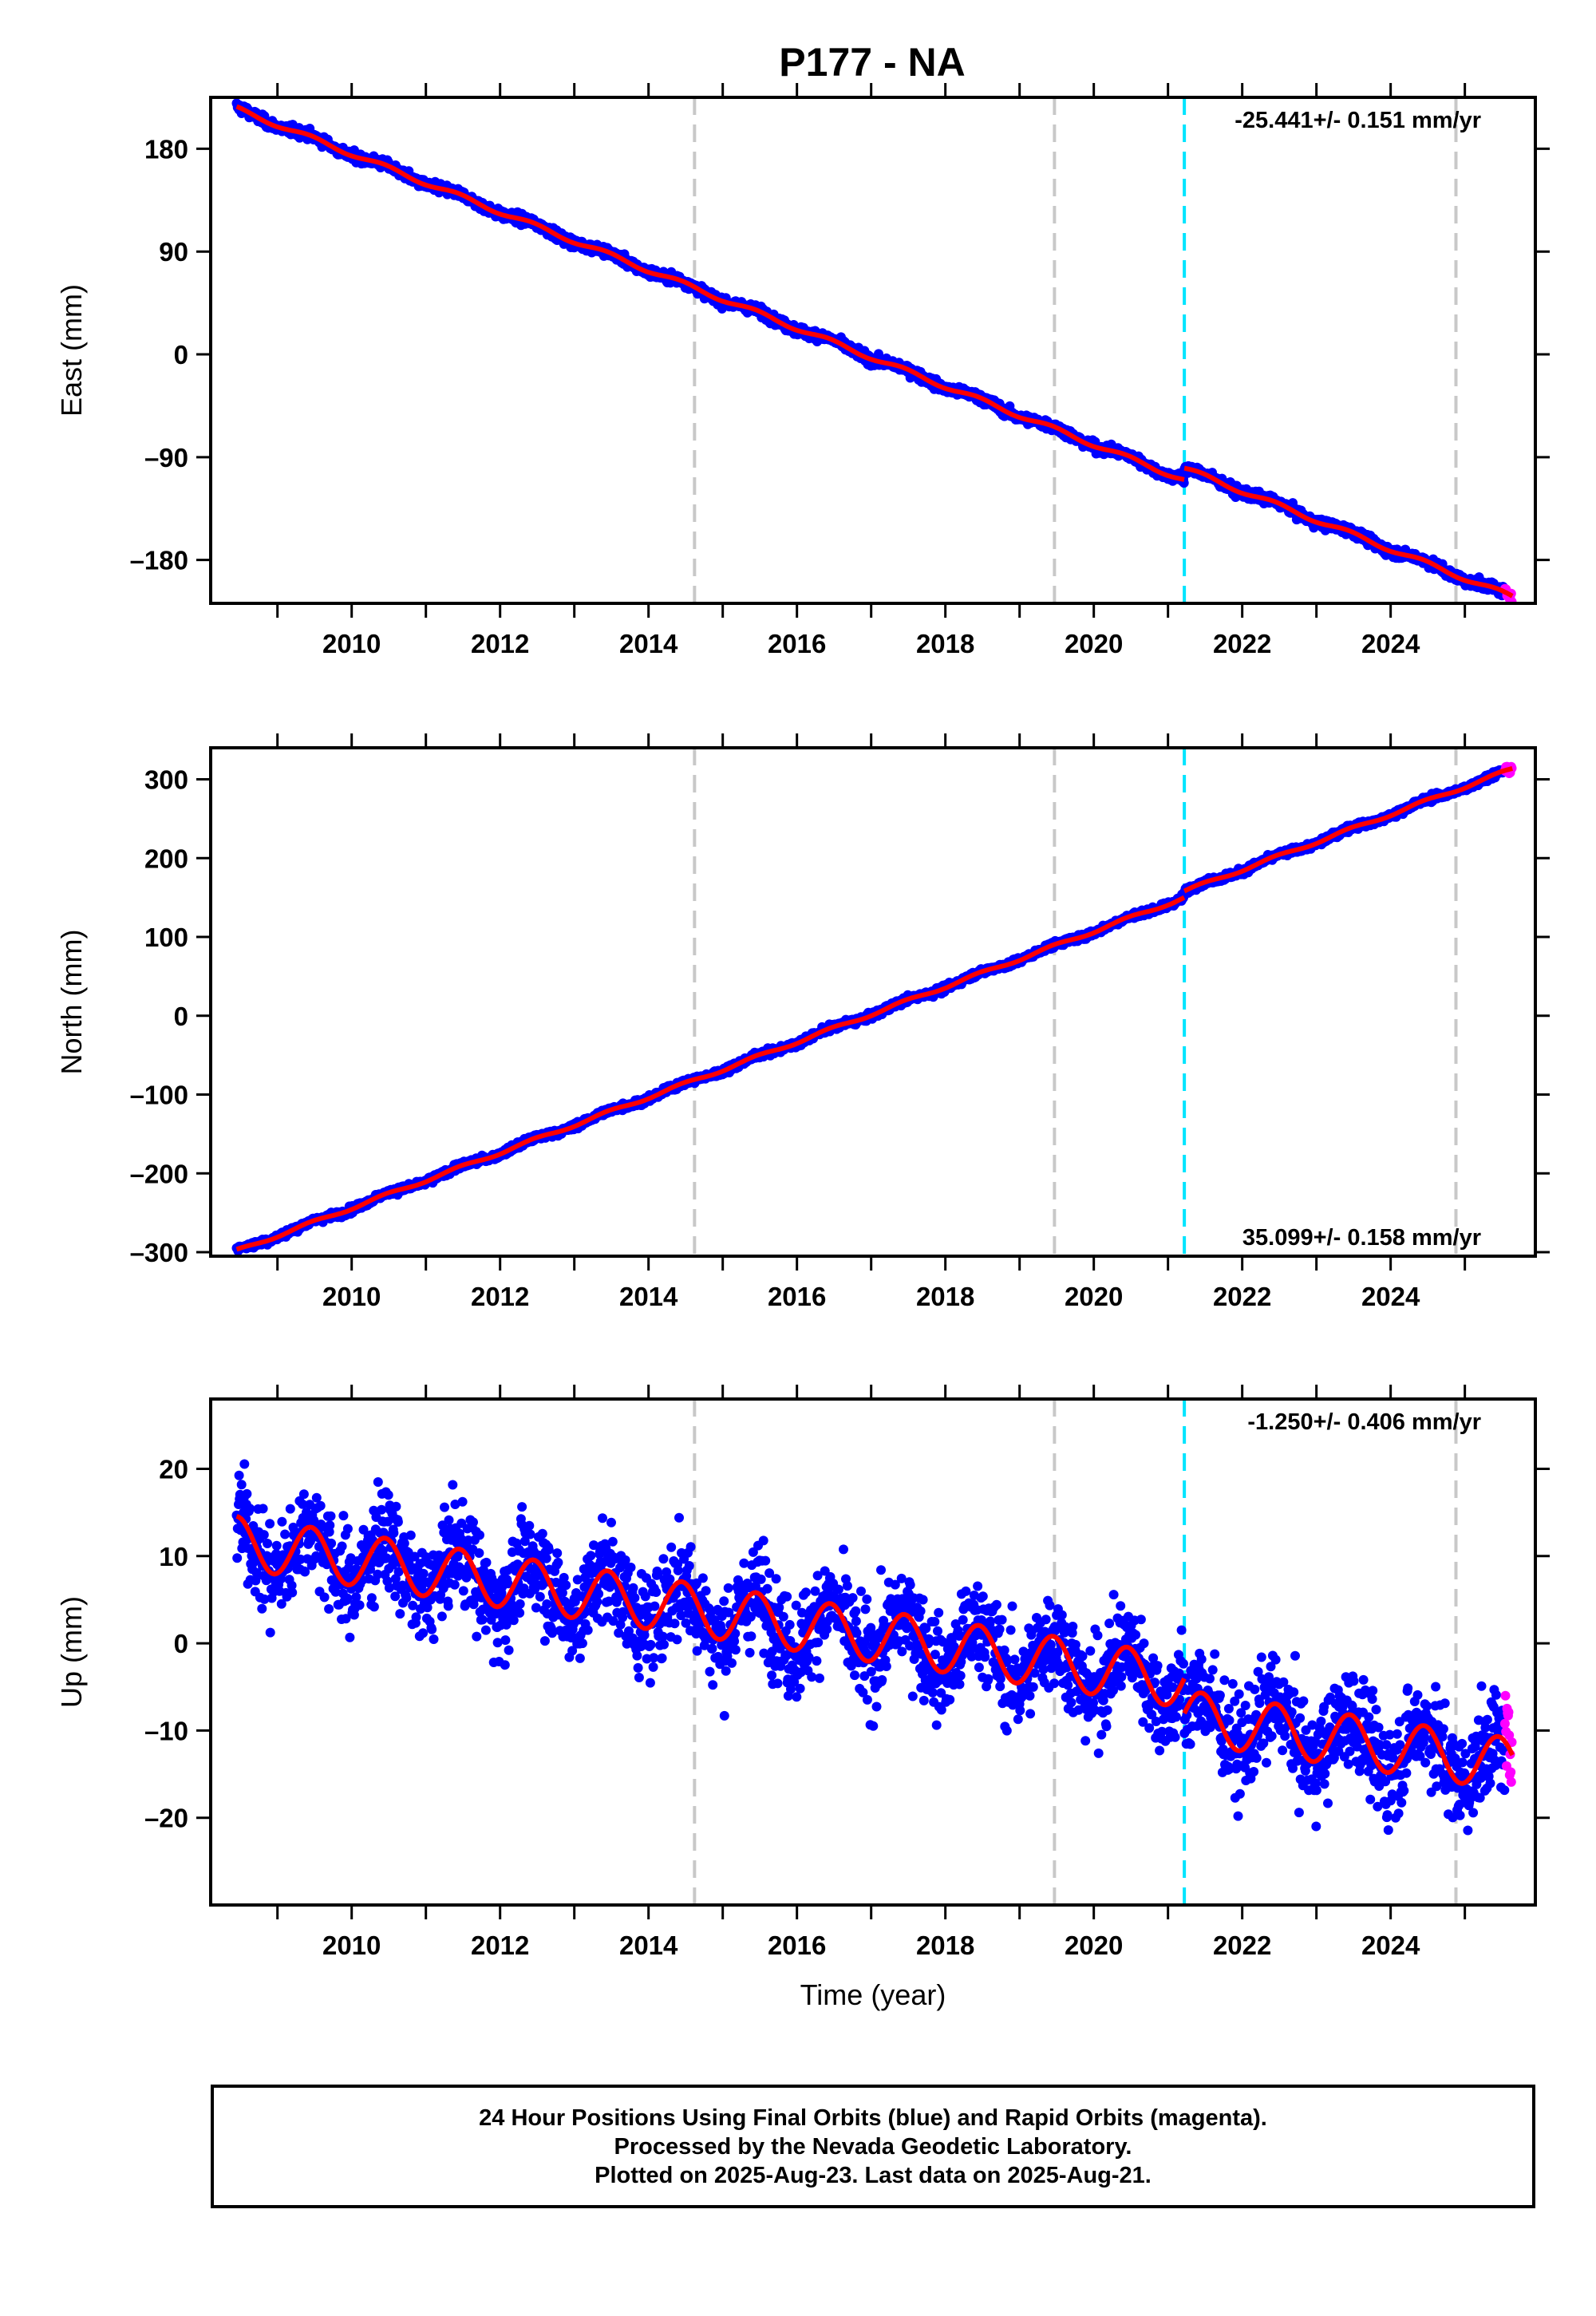 The height and width of the screenshot is (2316, 1596). I want to click on figure-title: P177 - NA, so click(872, 62).